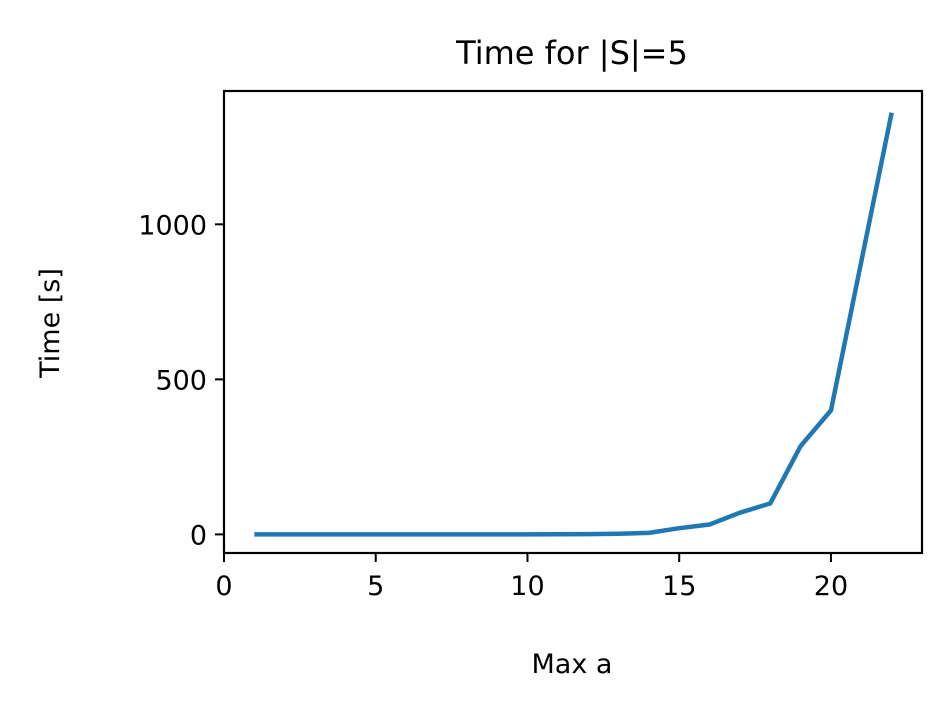 The height and width of the screenshot is (714, 951). I want to click on y-axis-ticks: 0 500 1000, so click(181, 380).